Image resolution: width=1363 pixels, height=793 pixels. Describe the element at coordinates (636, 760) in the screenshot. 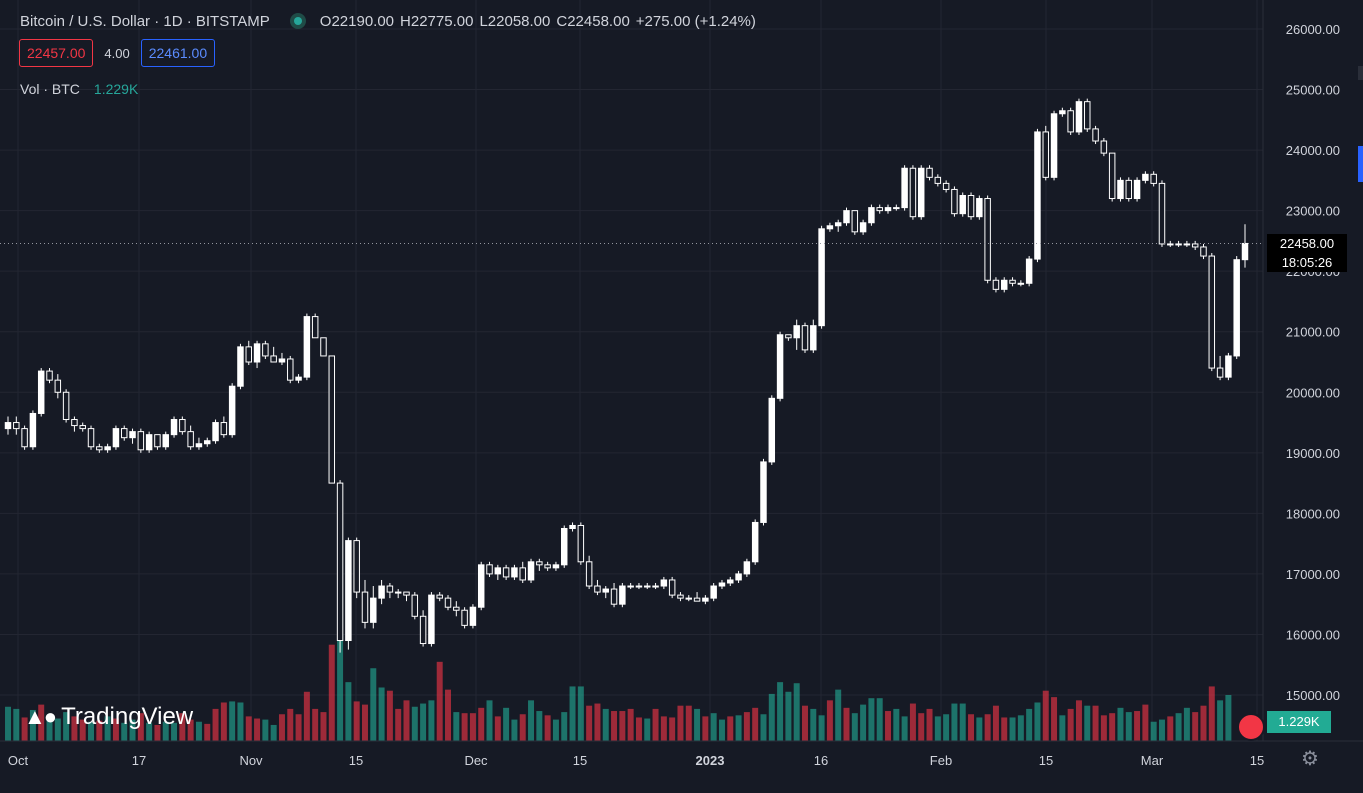

I see `time-axis: Oct 17 Nov 15 Dec 15 2023 16 Feb 15 Mar 15` at that location.